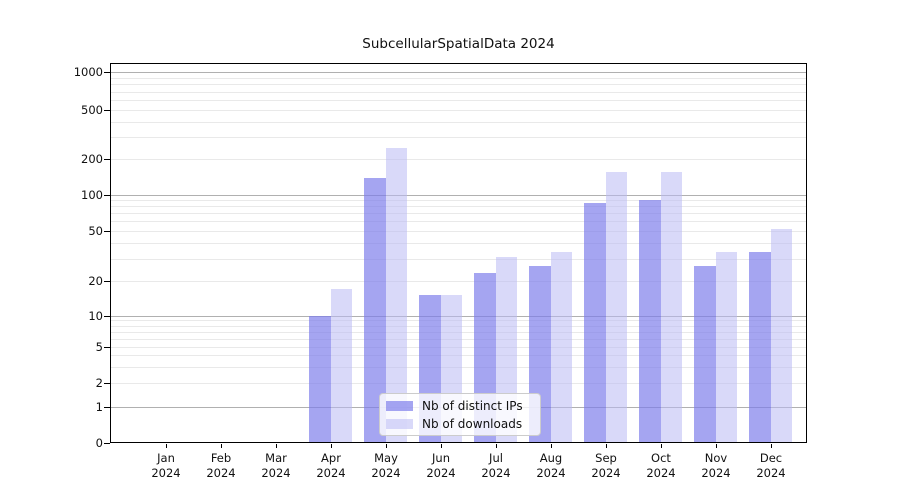  Describe the element at coordinates (771, 458) in the screenshot. I see `x-tick-month: Dec` at that location.